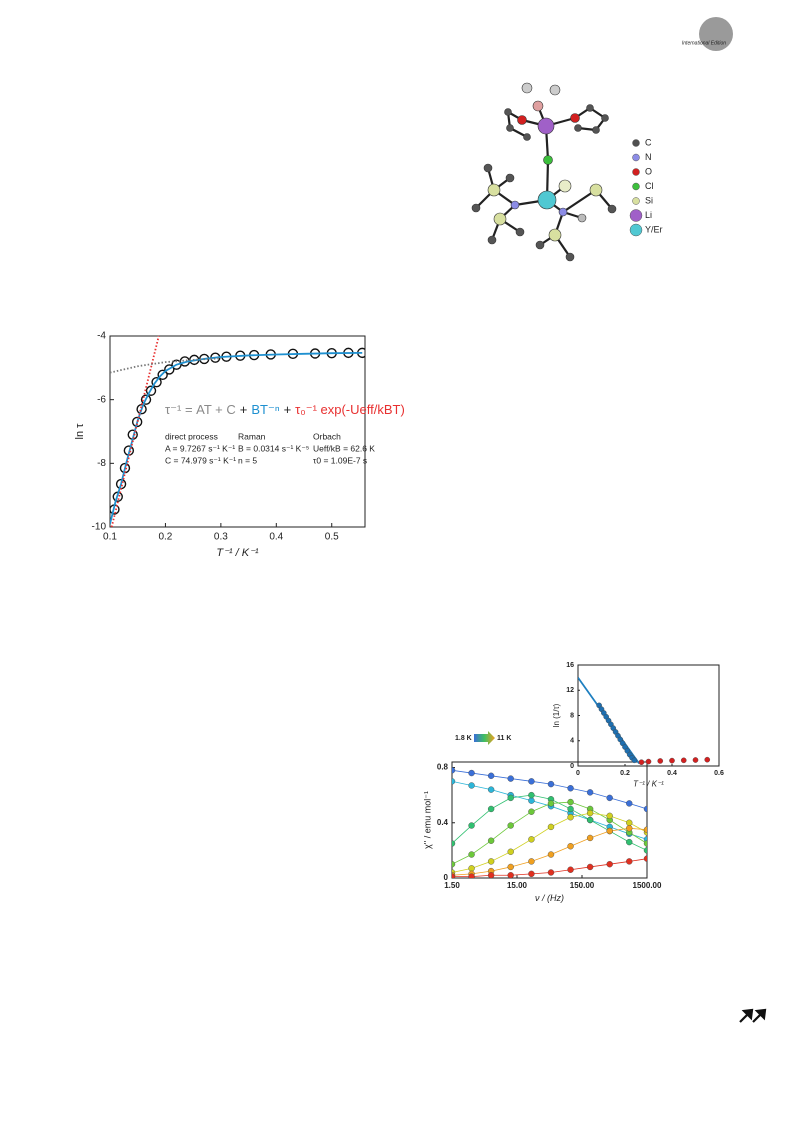 The width and height of the screenshot is (793, 1126). I want to click on equation-part: τ⁻¹ = AT + C, so click(200, 409).